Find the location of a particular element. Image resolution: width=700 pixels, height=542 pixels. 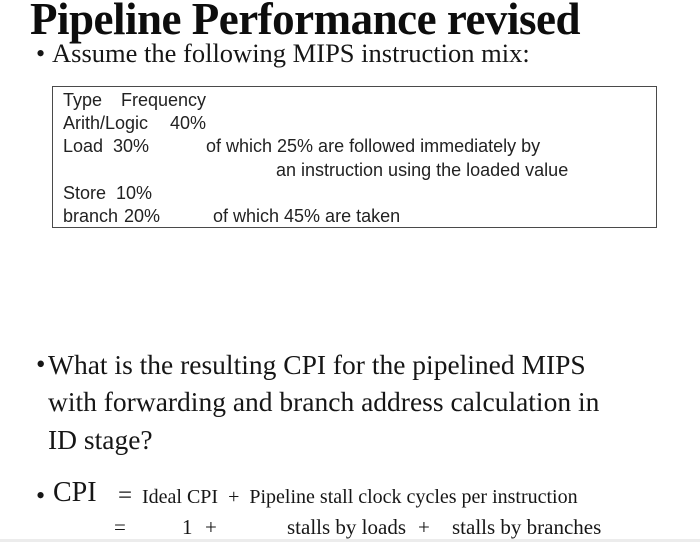

mix-row-header: Type Frequency is located at coordinates (358, 100).